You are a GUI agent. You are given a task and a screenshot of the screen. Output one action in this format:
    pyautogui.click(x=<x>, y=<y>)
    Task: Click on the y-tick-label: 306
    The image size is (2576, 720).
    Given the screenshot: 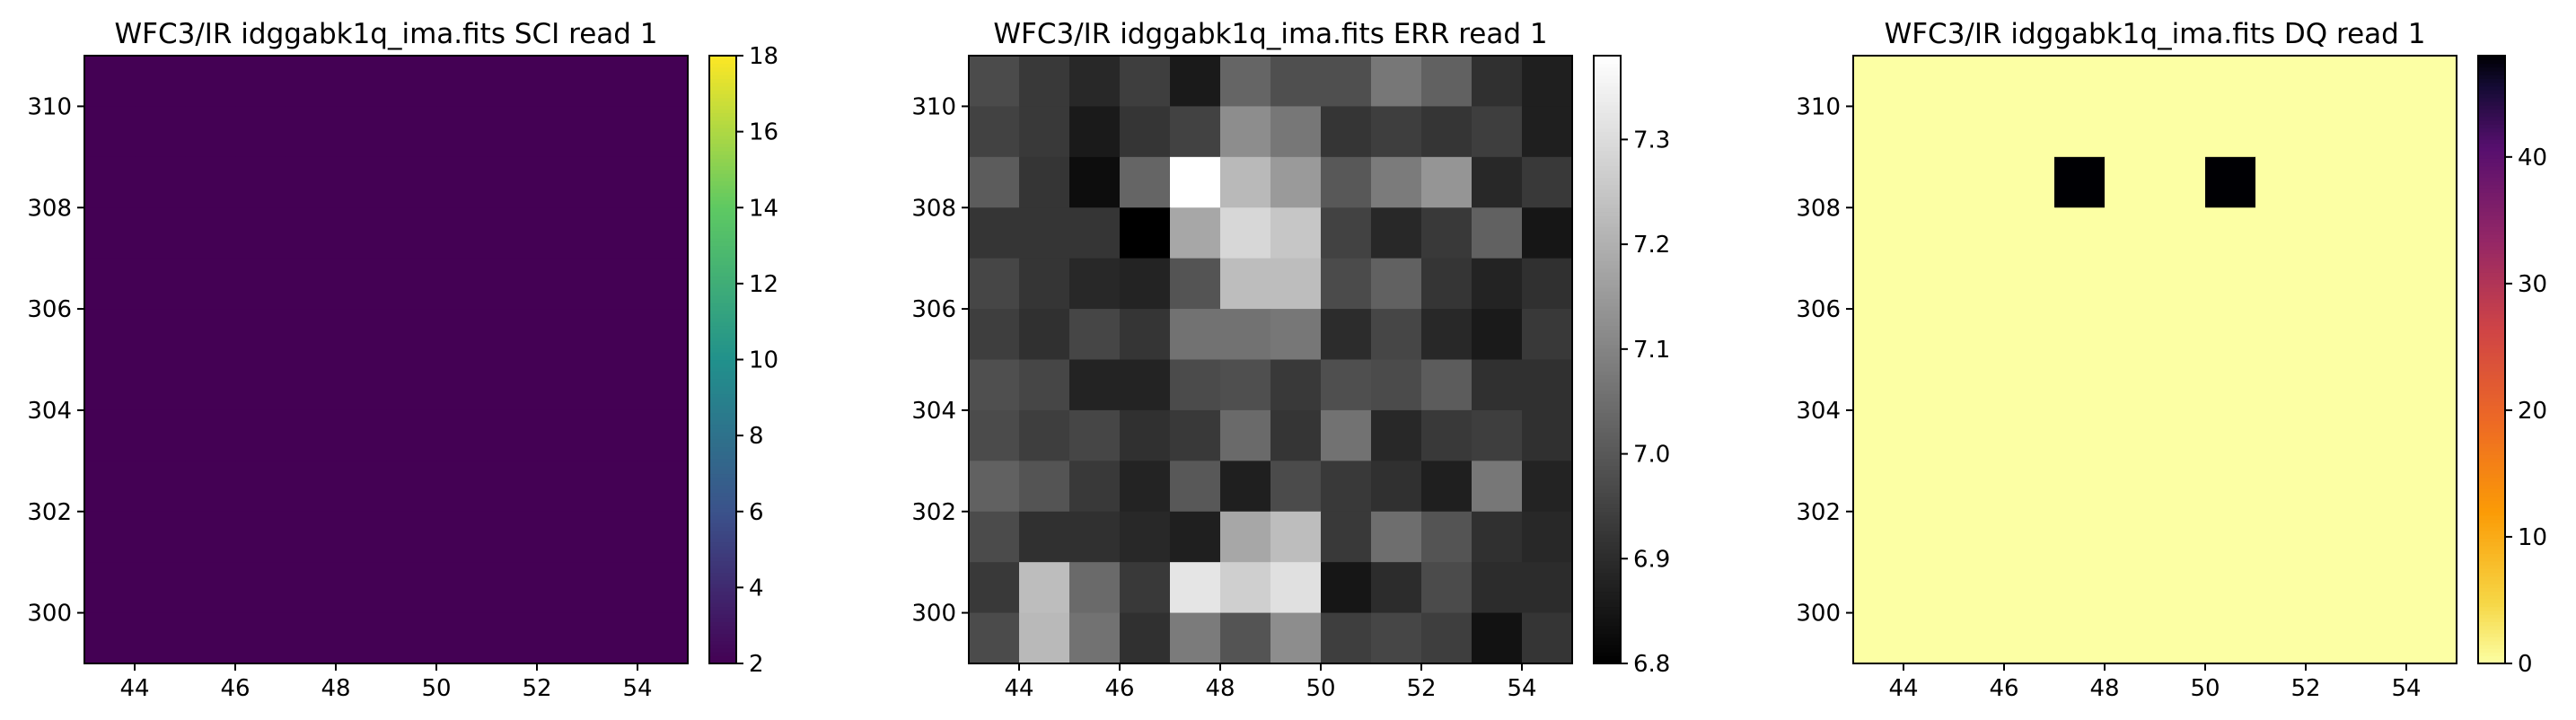 What is the action you would take?
    pyautogui.click(x=49, y=310)
    